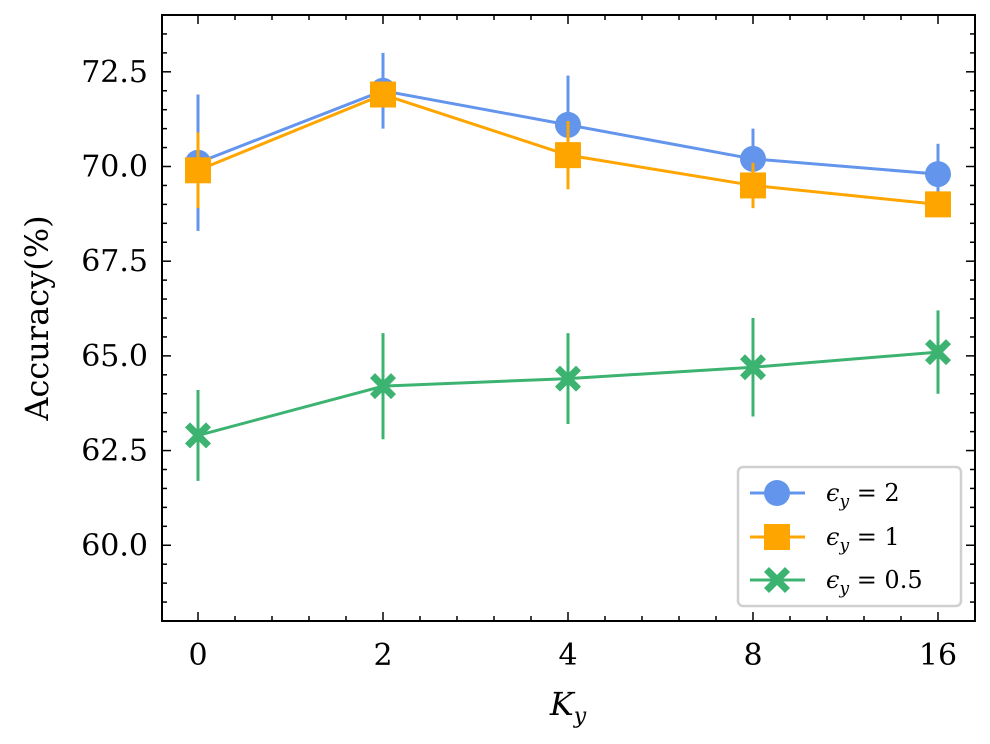  I want to click on y-axis-title: Accuracy(%), so click(37, 318).